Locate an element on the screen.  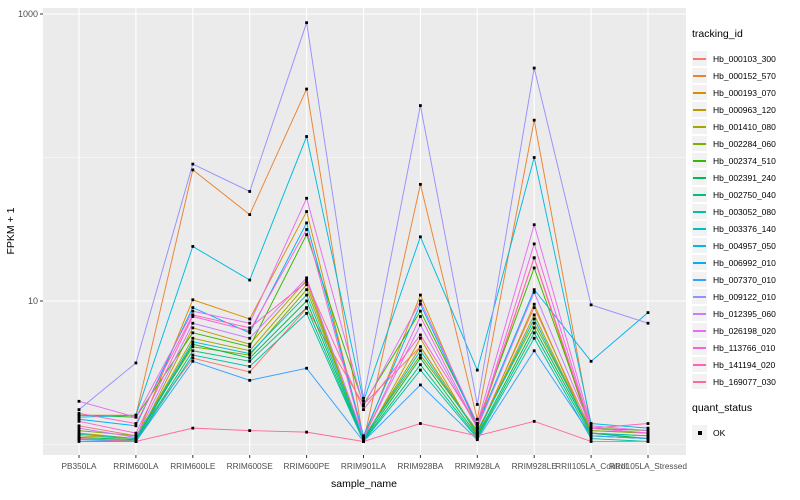
legend-label: Hb_007370_010 is located at coordinates (744, 279).